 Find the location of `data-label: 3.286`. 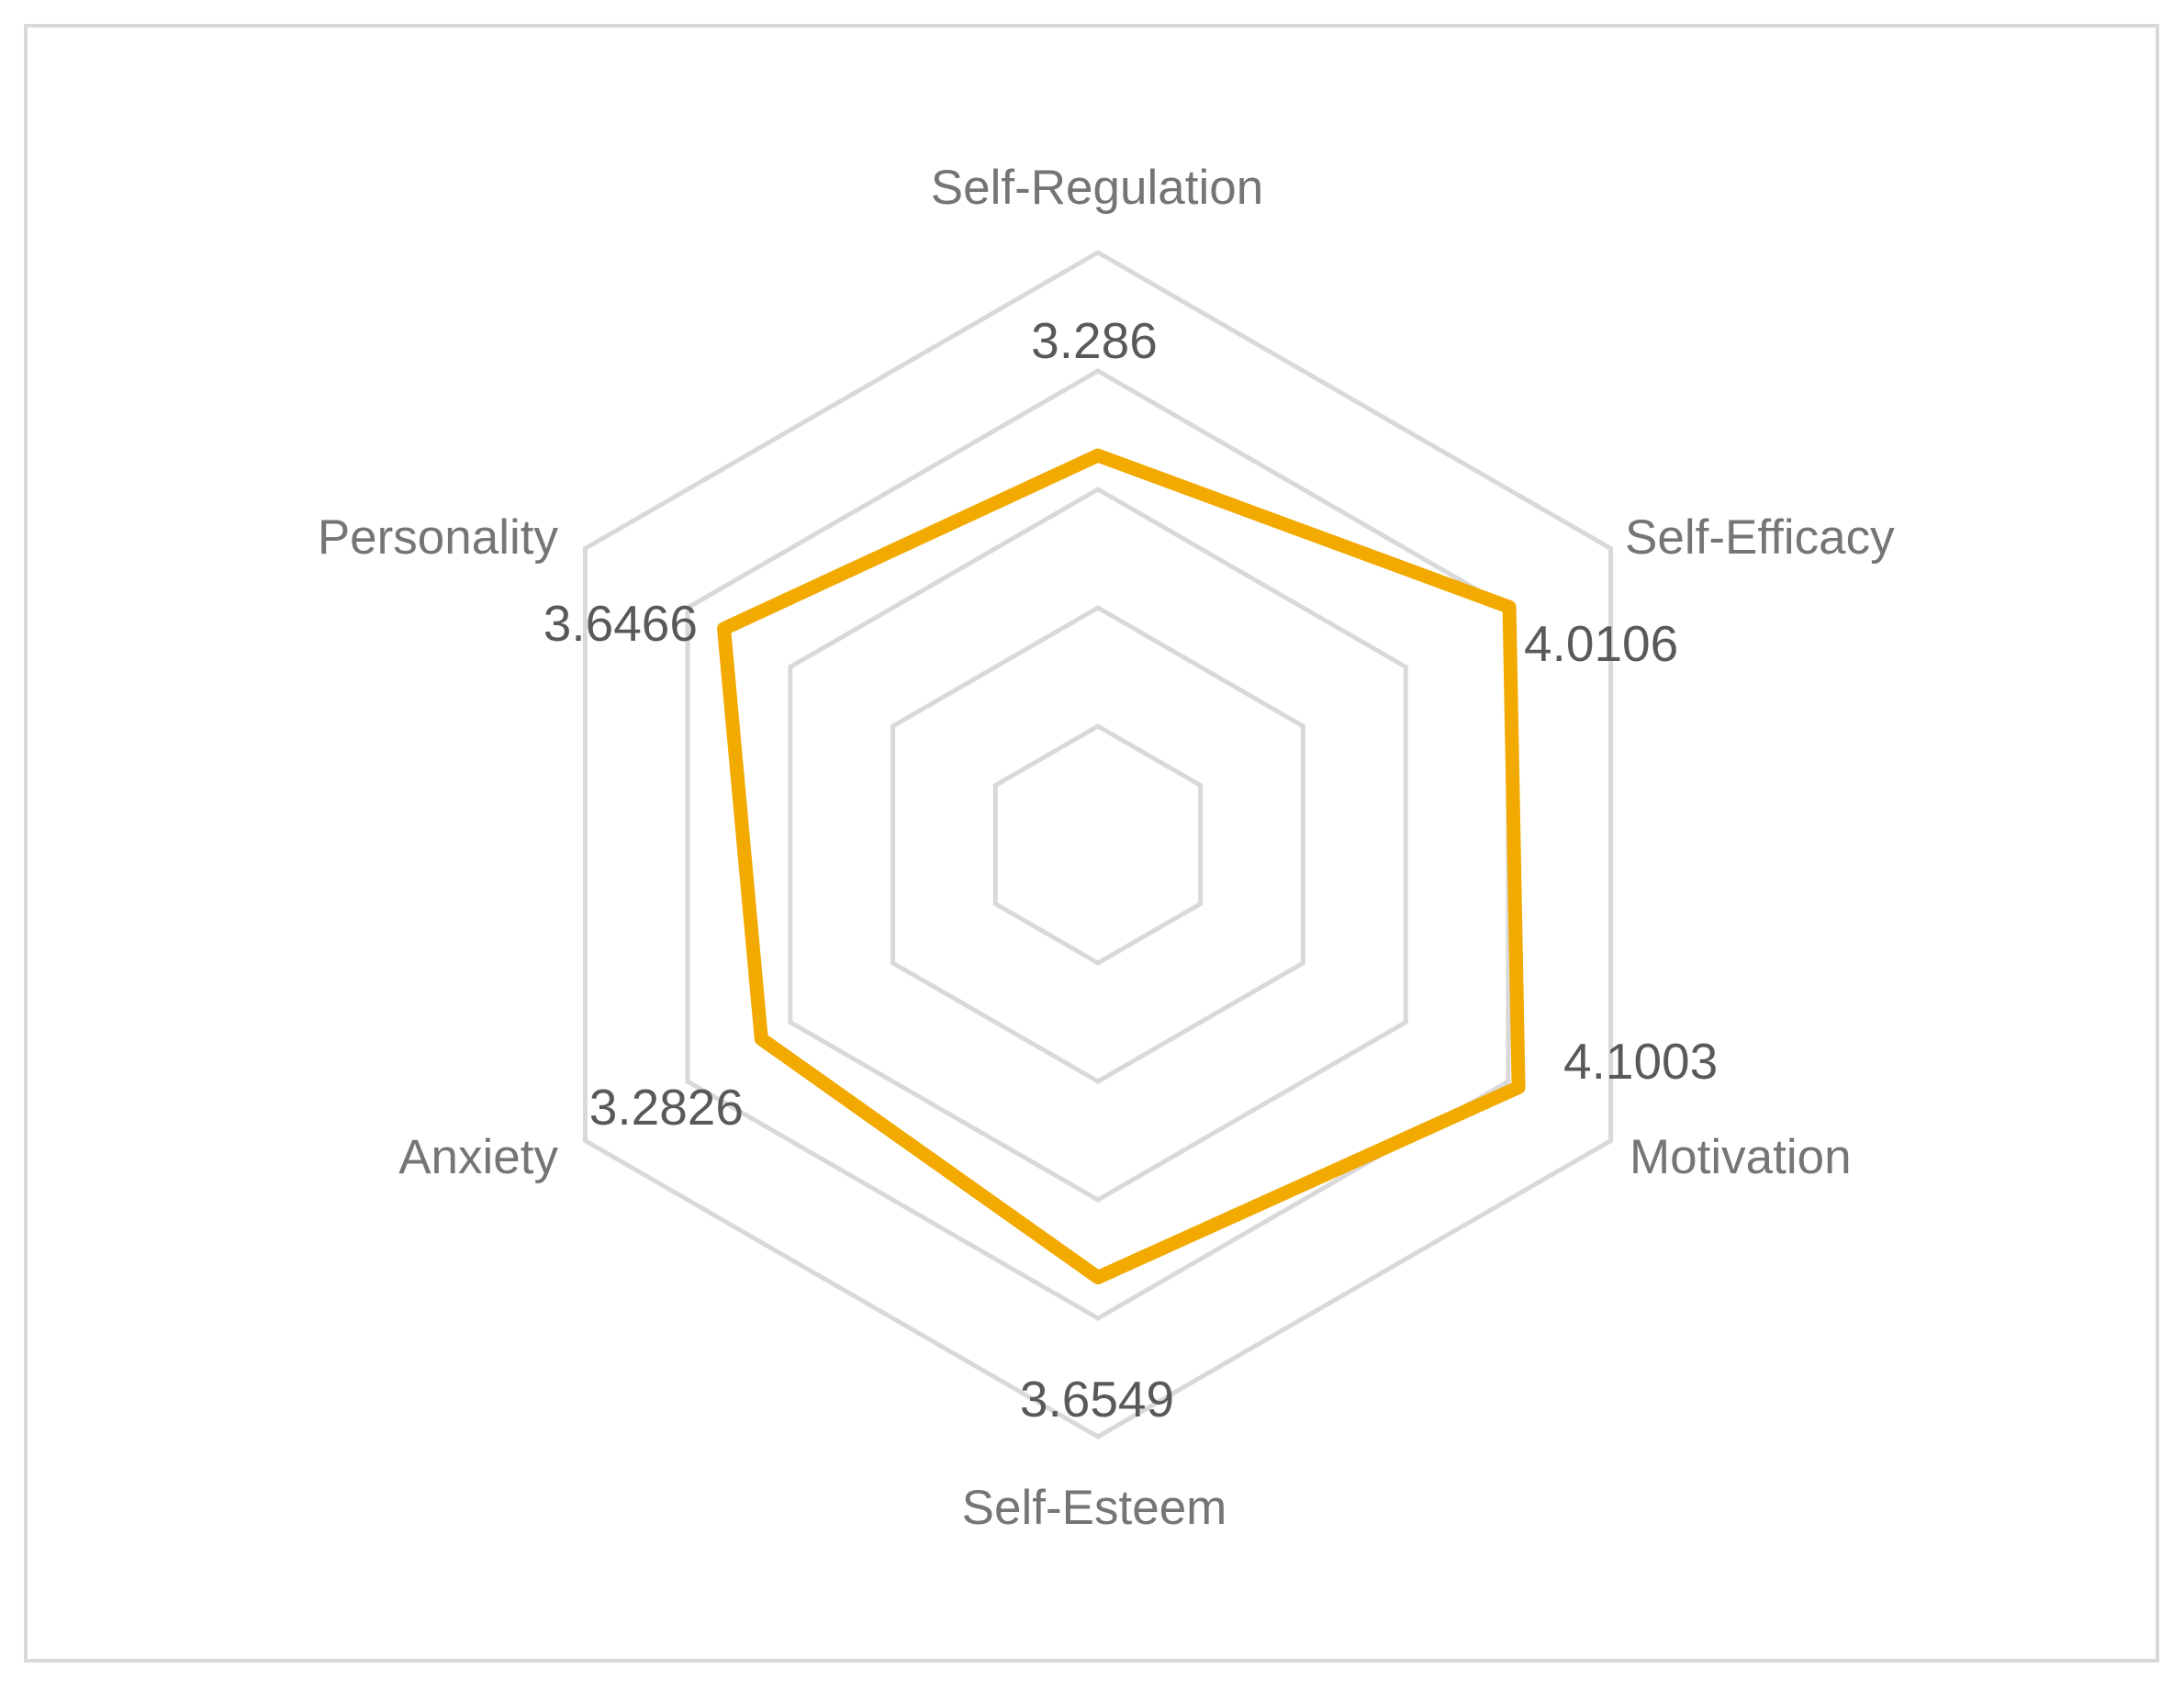

data-label: 3.286 is located at coordinates (1094, 340).